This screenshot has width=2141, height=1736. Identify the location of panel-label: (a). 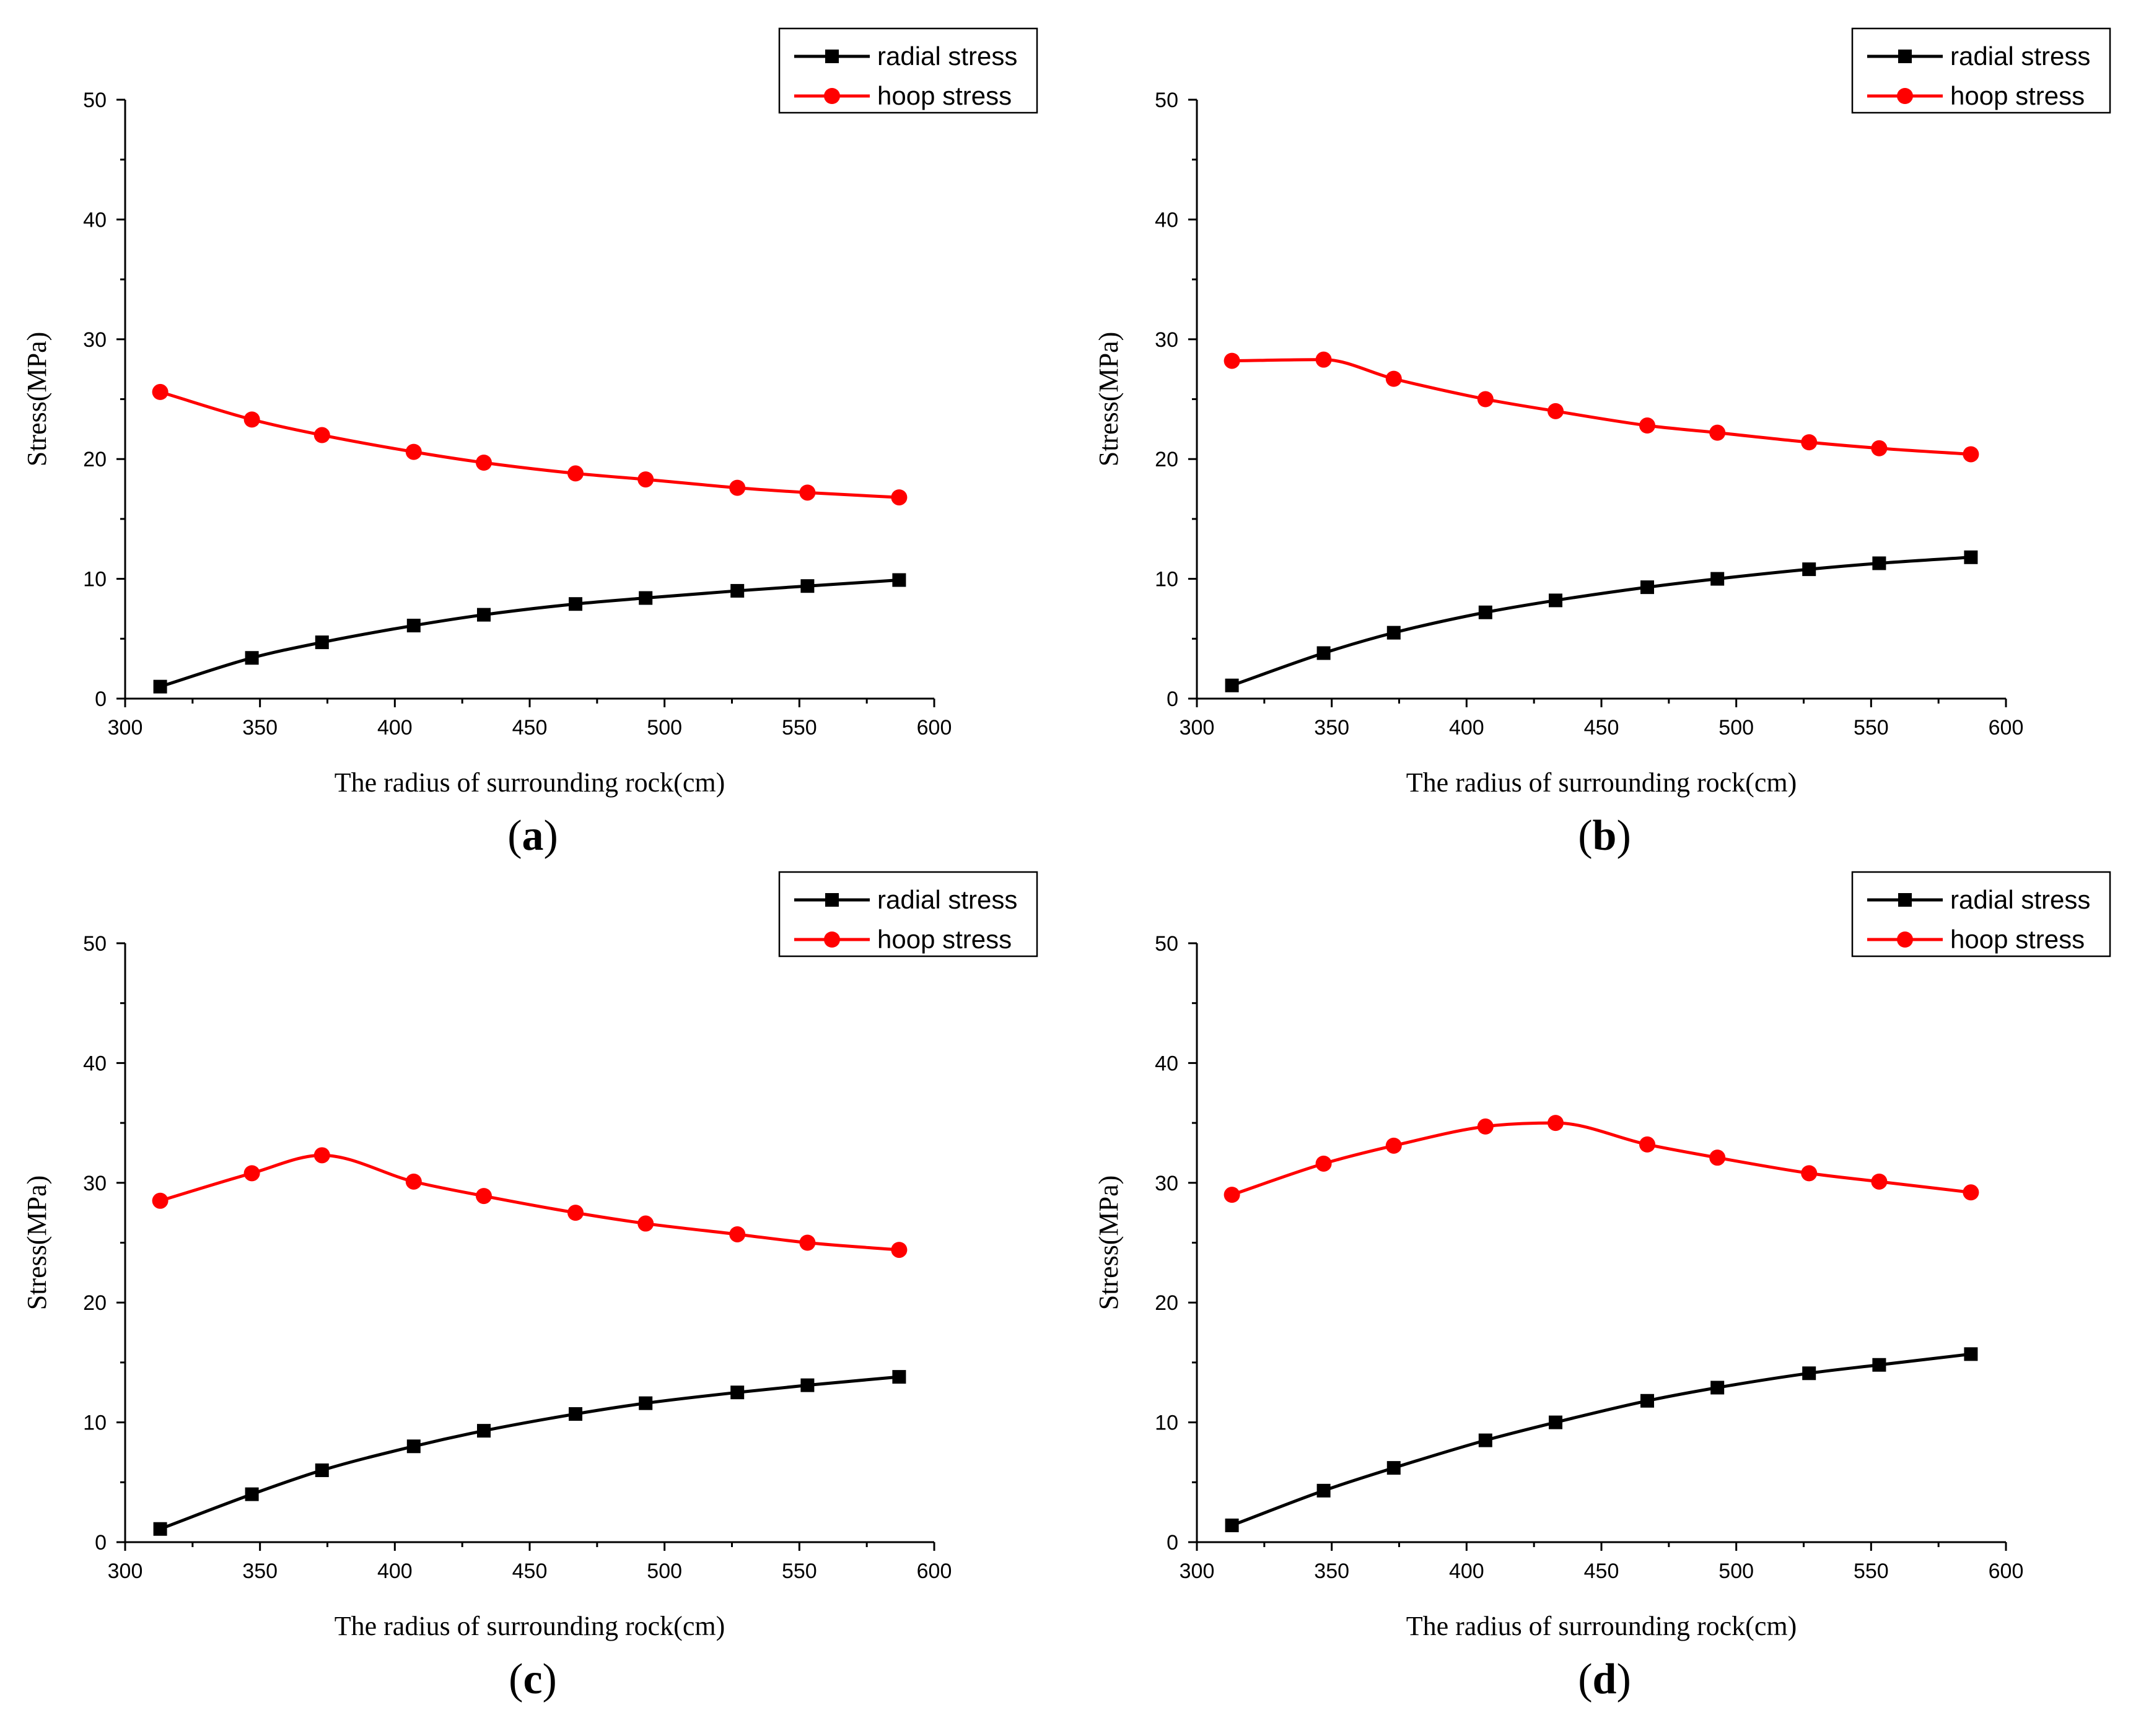
(532, 836).